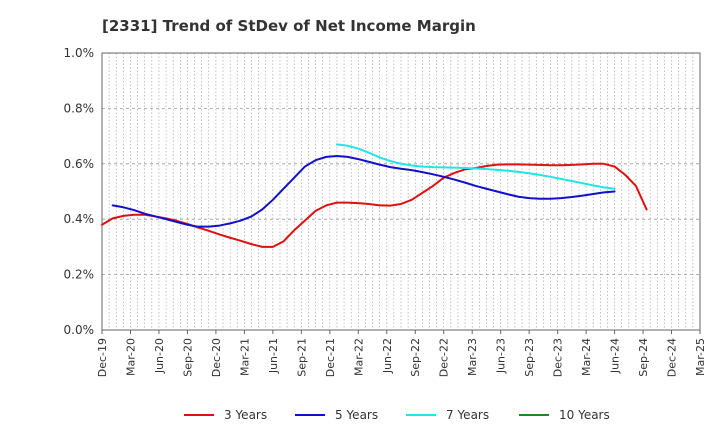 This screenshot has width=720, height=440. I want to click on x-tick-label: Mar-21, so click(244, 357).